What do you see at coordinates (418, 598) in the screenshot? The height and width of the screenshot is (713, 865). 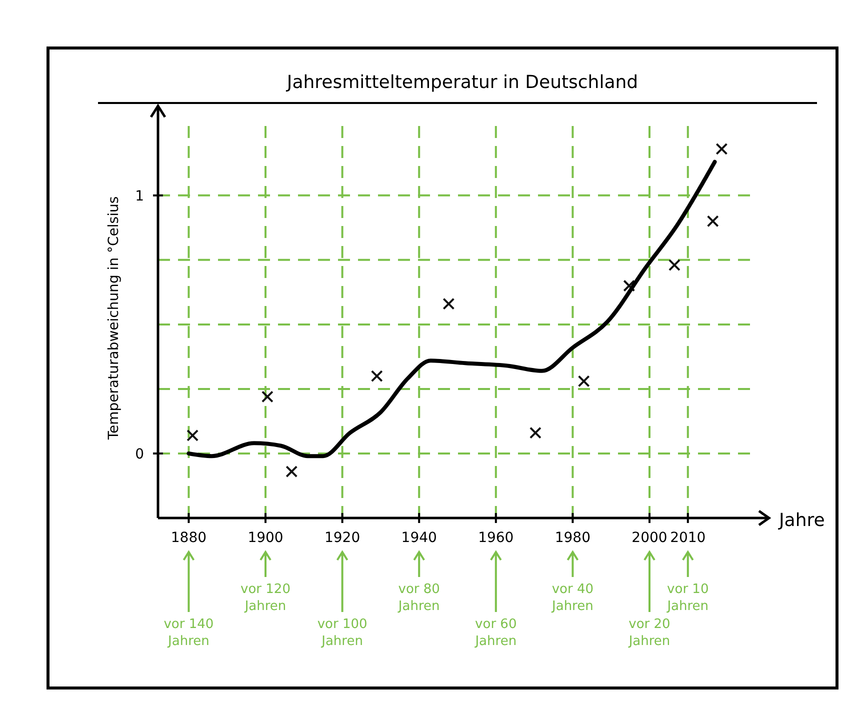 I see `text: vor 80 Jahren` at bounding box center [418, 598].